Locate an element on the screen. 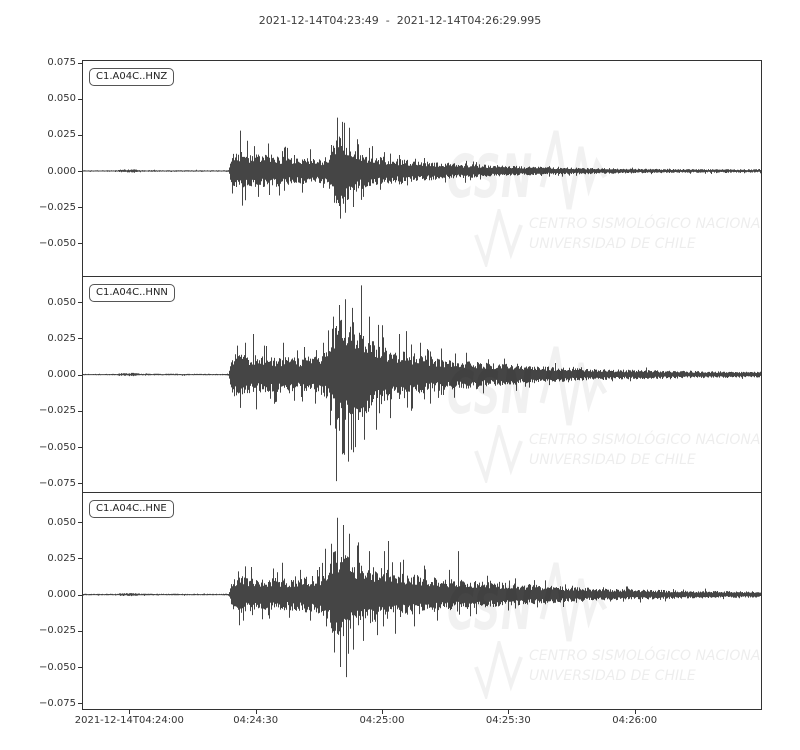 The width and height of the screenshot is (800, 750). channel-label: C1.A04C..HNE is located at coordinates (131, 509).